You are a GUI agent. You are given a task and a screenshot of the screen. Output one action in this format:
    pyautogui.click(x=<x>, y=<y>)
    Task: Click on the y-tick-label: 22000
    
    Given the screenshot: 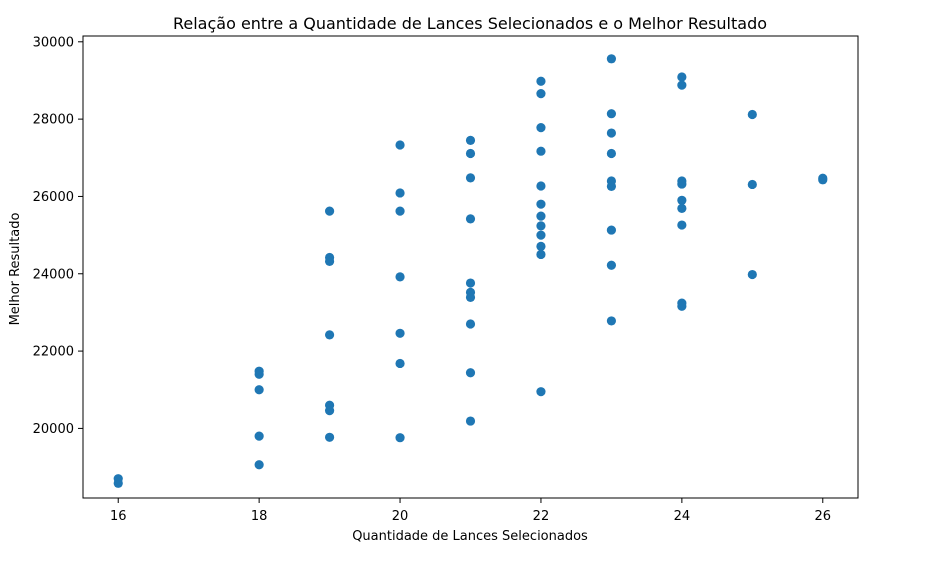 What is the action you would take?
    pyautogui.click(x=53, y=352)
    